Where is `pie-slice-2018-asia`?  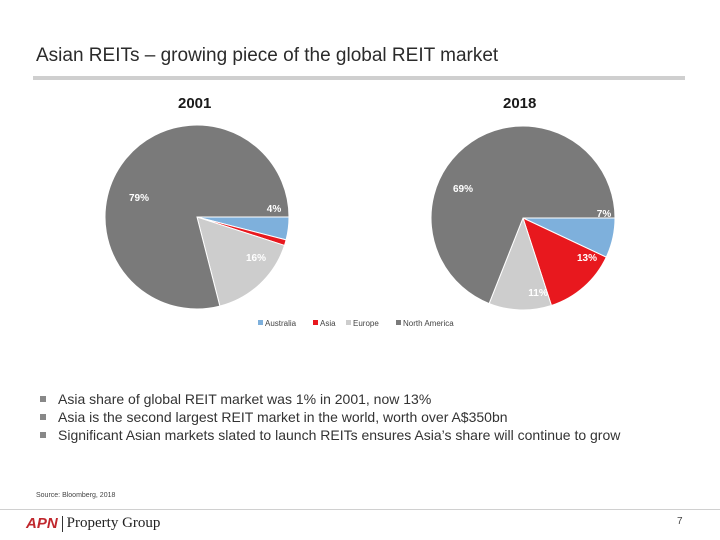 pie-slice-2018-asia is located at coordinates (564, 262).